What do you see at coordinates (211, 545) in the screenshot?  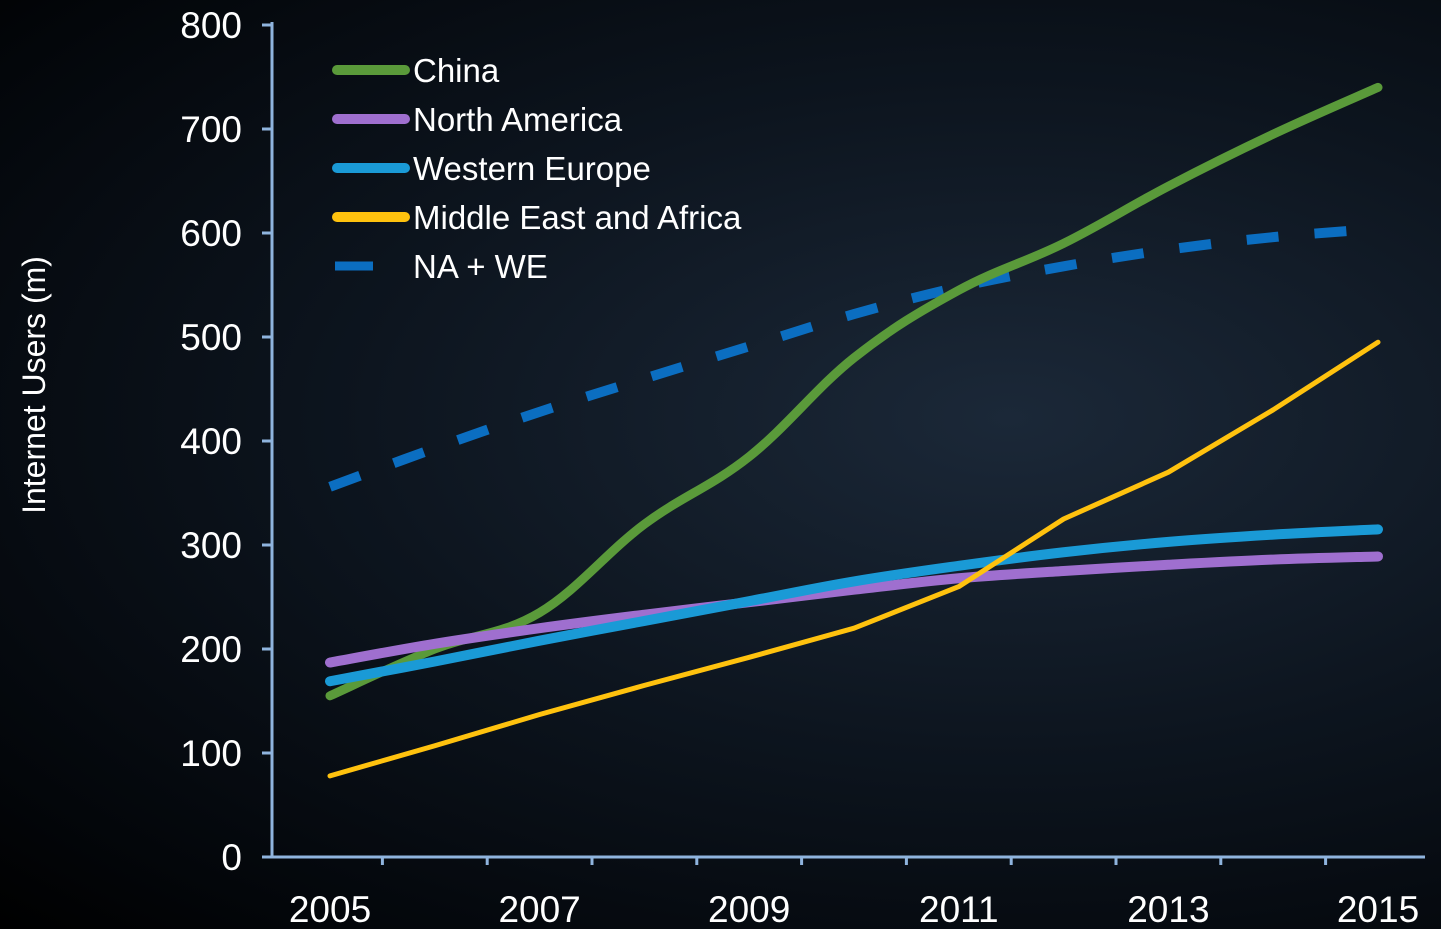 I see `y-tick-label: 300` at bounding box center [211, 545].